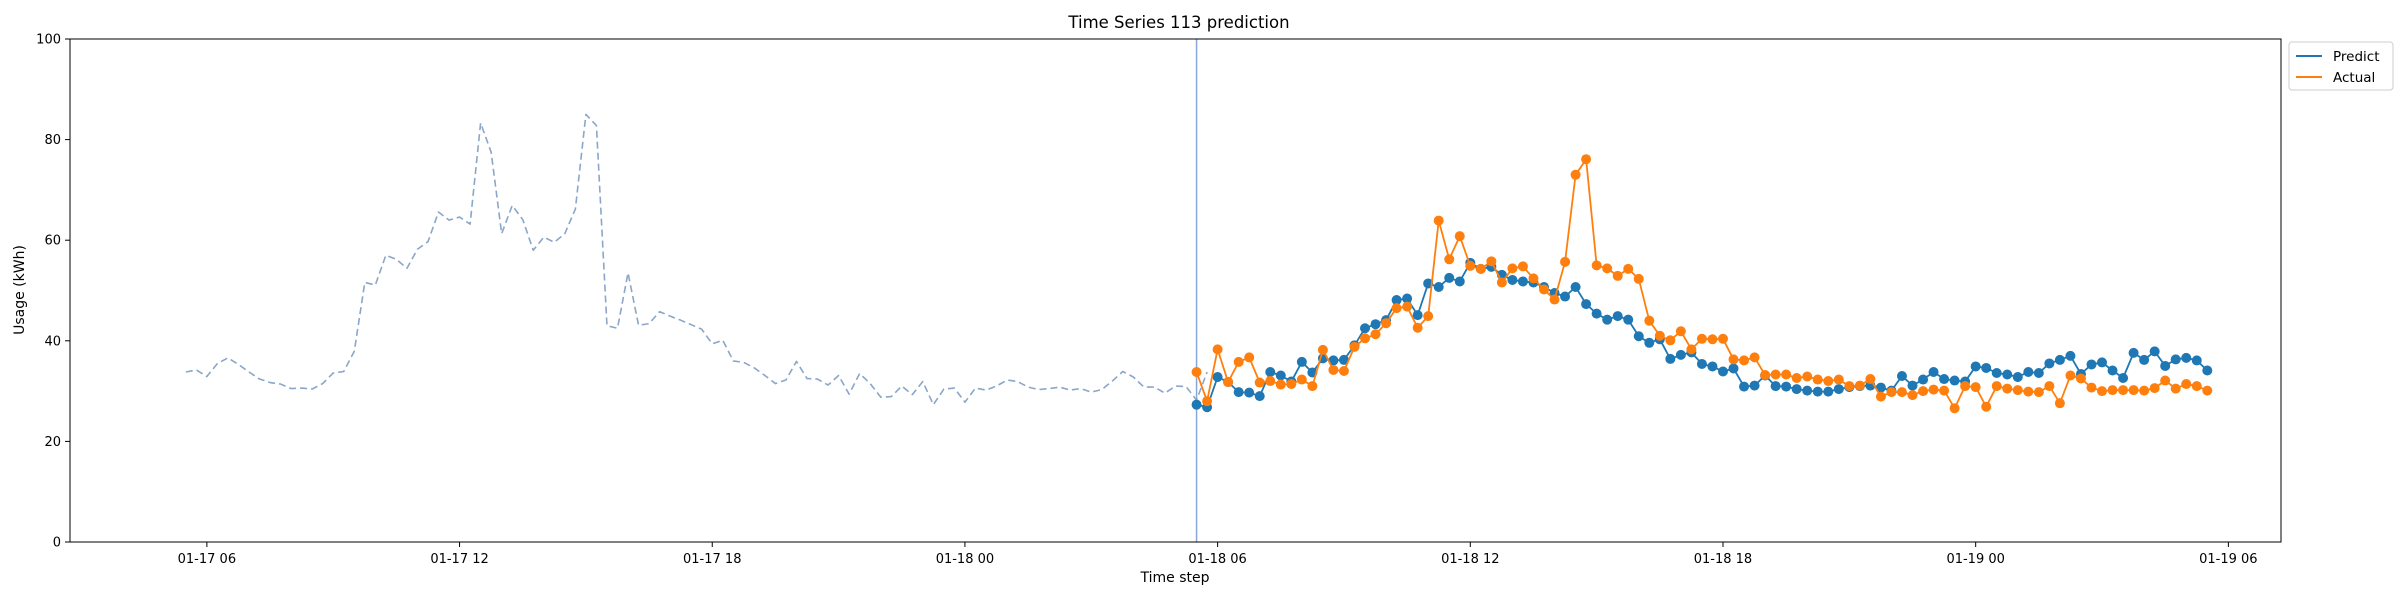 This screenshot has width=2400, height=600. I want to click on x-axis-label: Time step, so click(1175, 578).